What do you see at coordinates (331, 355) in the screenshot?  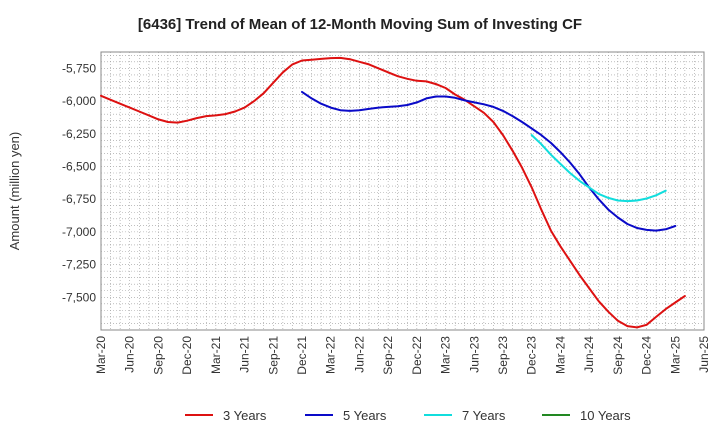 I see `x-tick-label: Mar-22` at bounding box center [331, 355].